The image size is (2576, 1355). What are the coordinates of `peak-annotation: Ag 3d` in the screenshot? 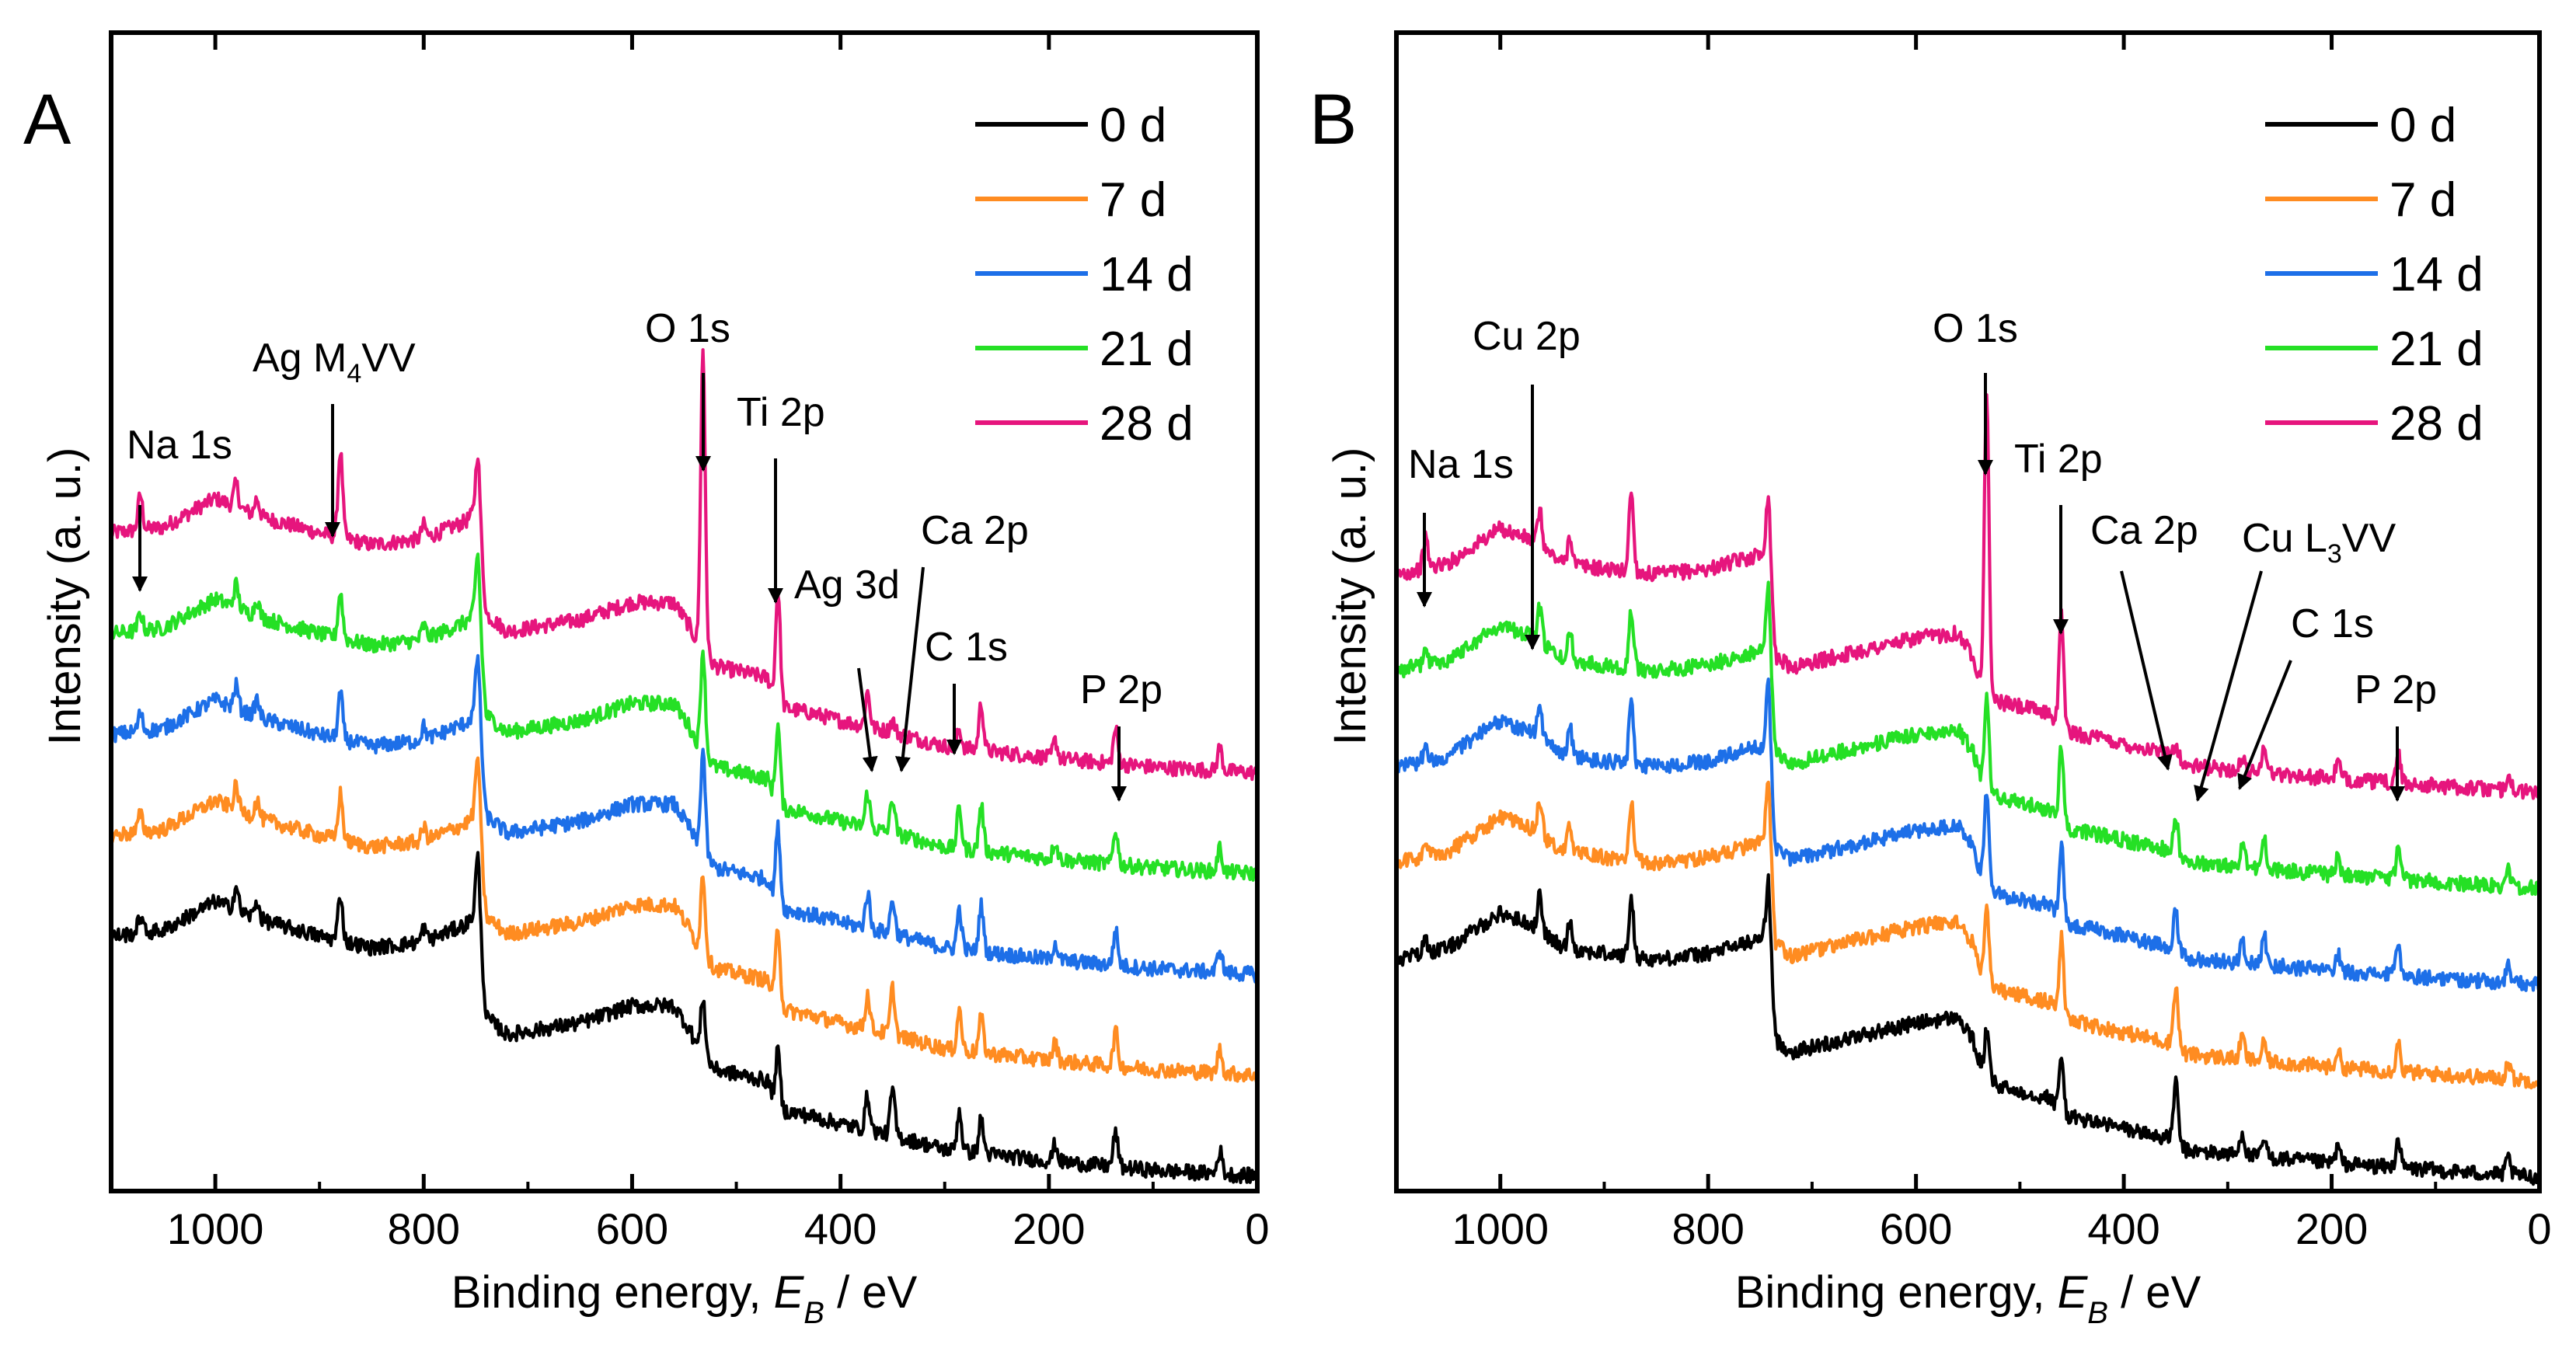 It's located at (847, 668).